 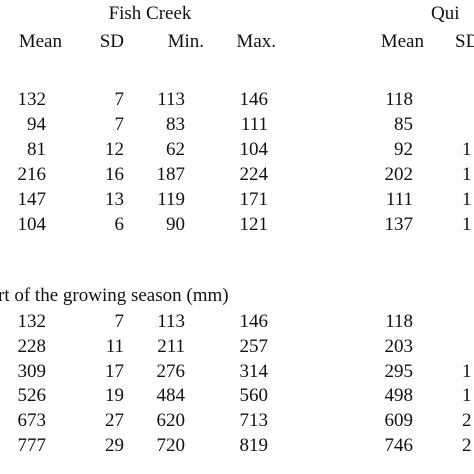 I want to click on cell: 17, so click(x=114, y=371).